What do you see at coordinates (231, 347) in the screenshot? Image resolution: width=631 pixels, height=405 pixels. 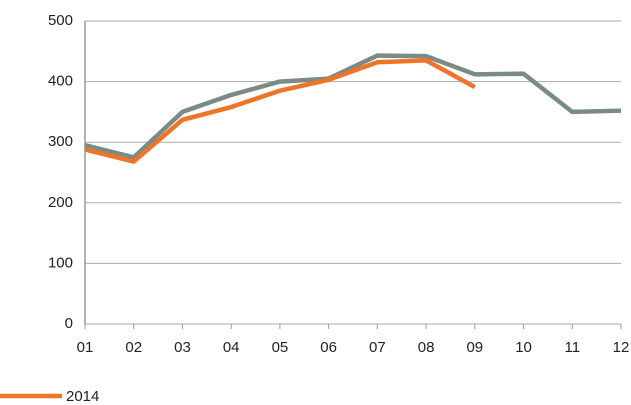 I see `x-tick-label: 04` at bounding box center [231, 347].